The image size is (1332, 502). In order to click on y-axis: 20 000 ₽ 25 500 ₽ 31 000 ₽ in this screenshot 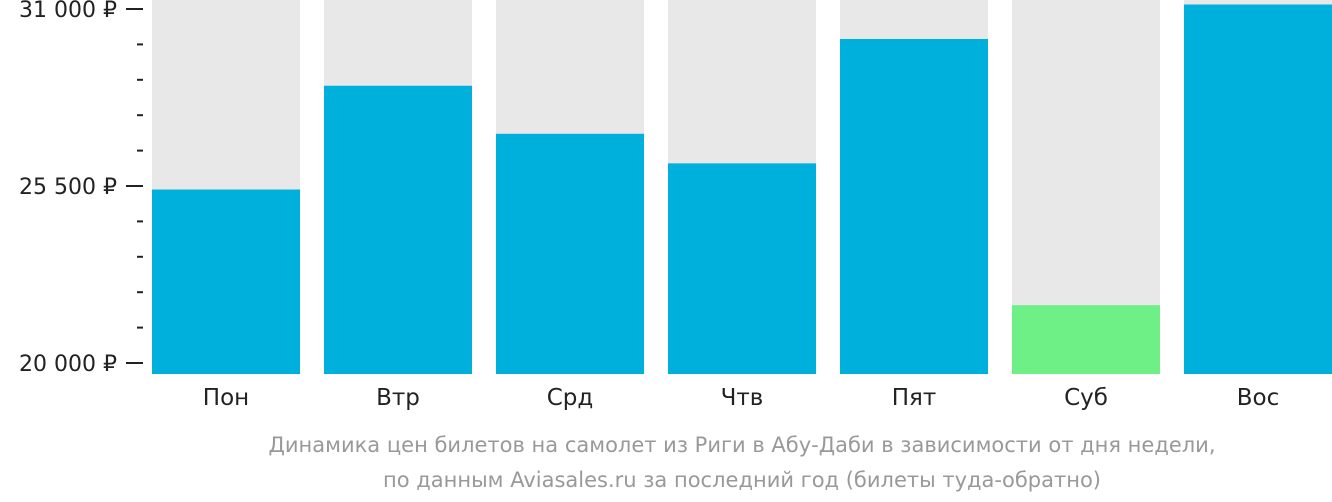, I will do `click(81, 188)`.